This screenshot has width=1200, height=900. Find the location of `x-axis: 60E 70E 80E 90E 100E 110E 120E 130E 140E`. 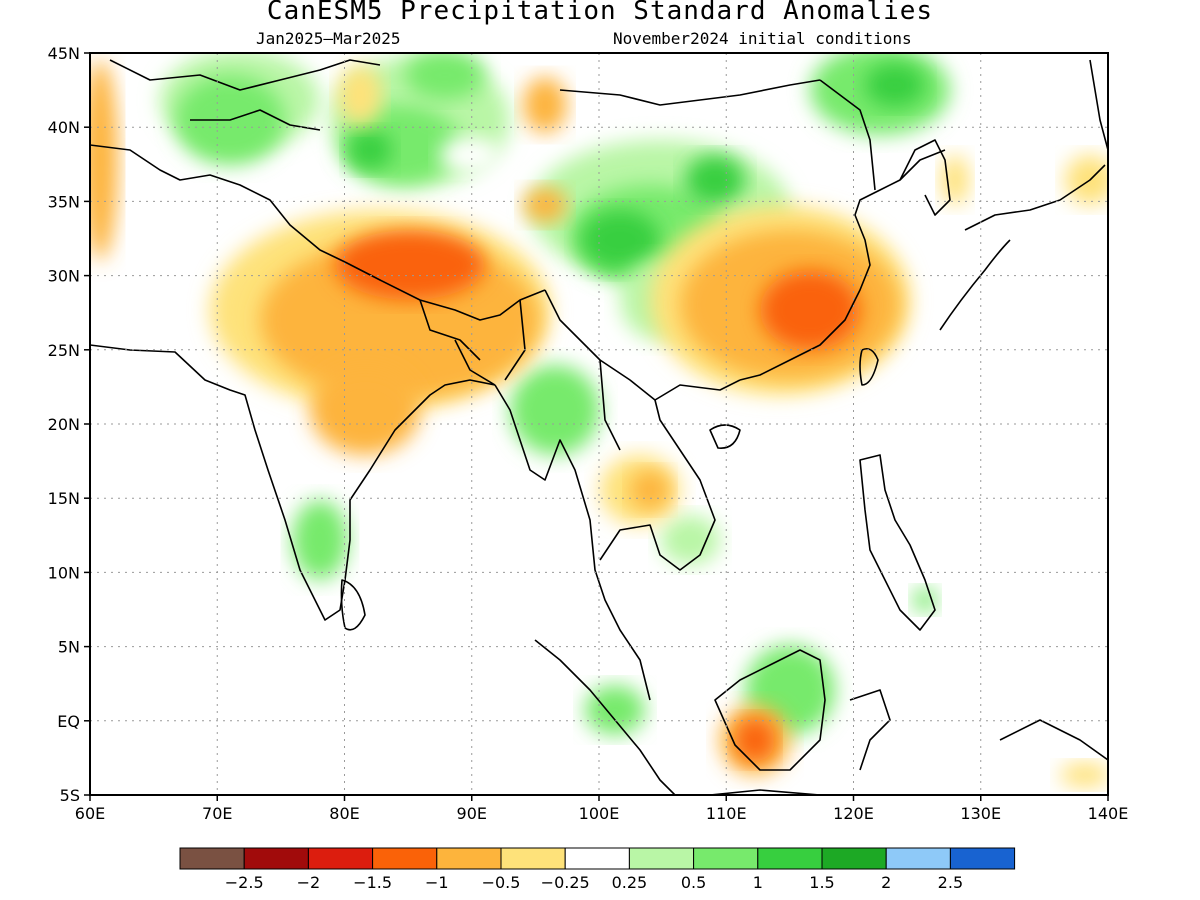

x-axis: 60E 70E 80E 90E 100E 110E 120E 130E 140E is located at coordinates (602, 809).